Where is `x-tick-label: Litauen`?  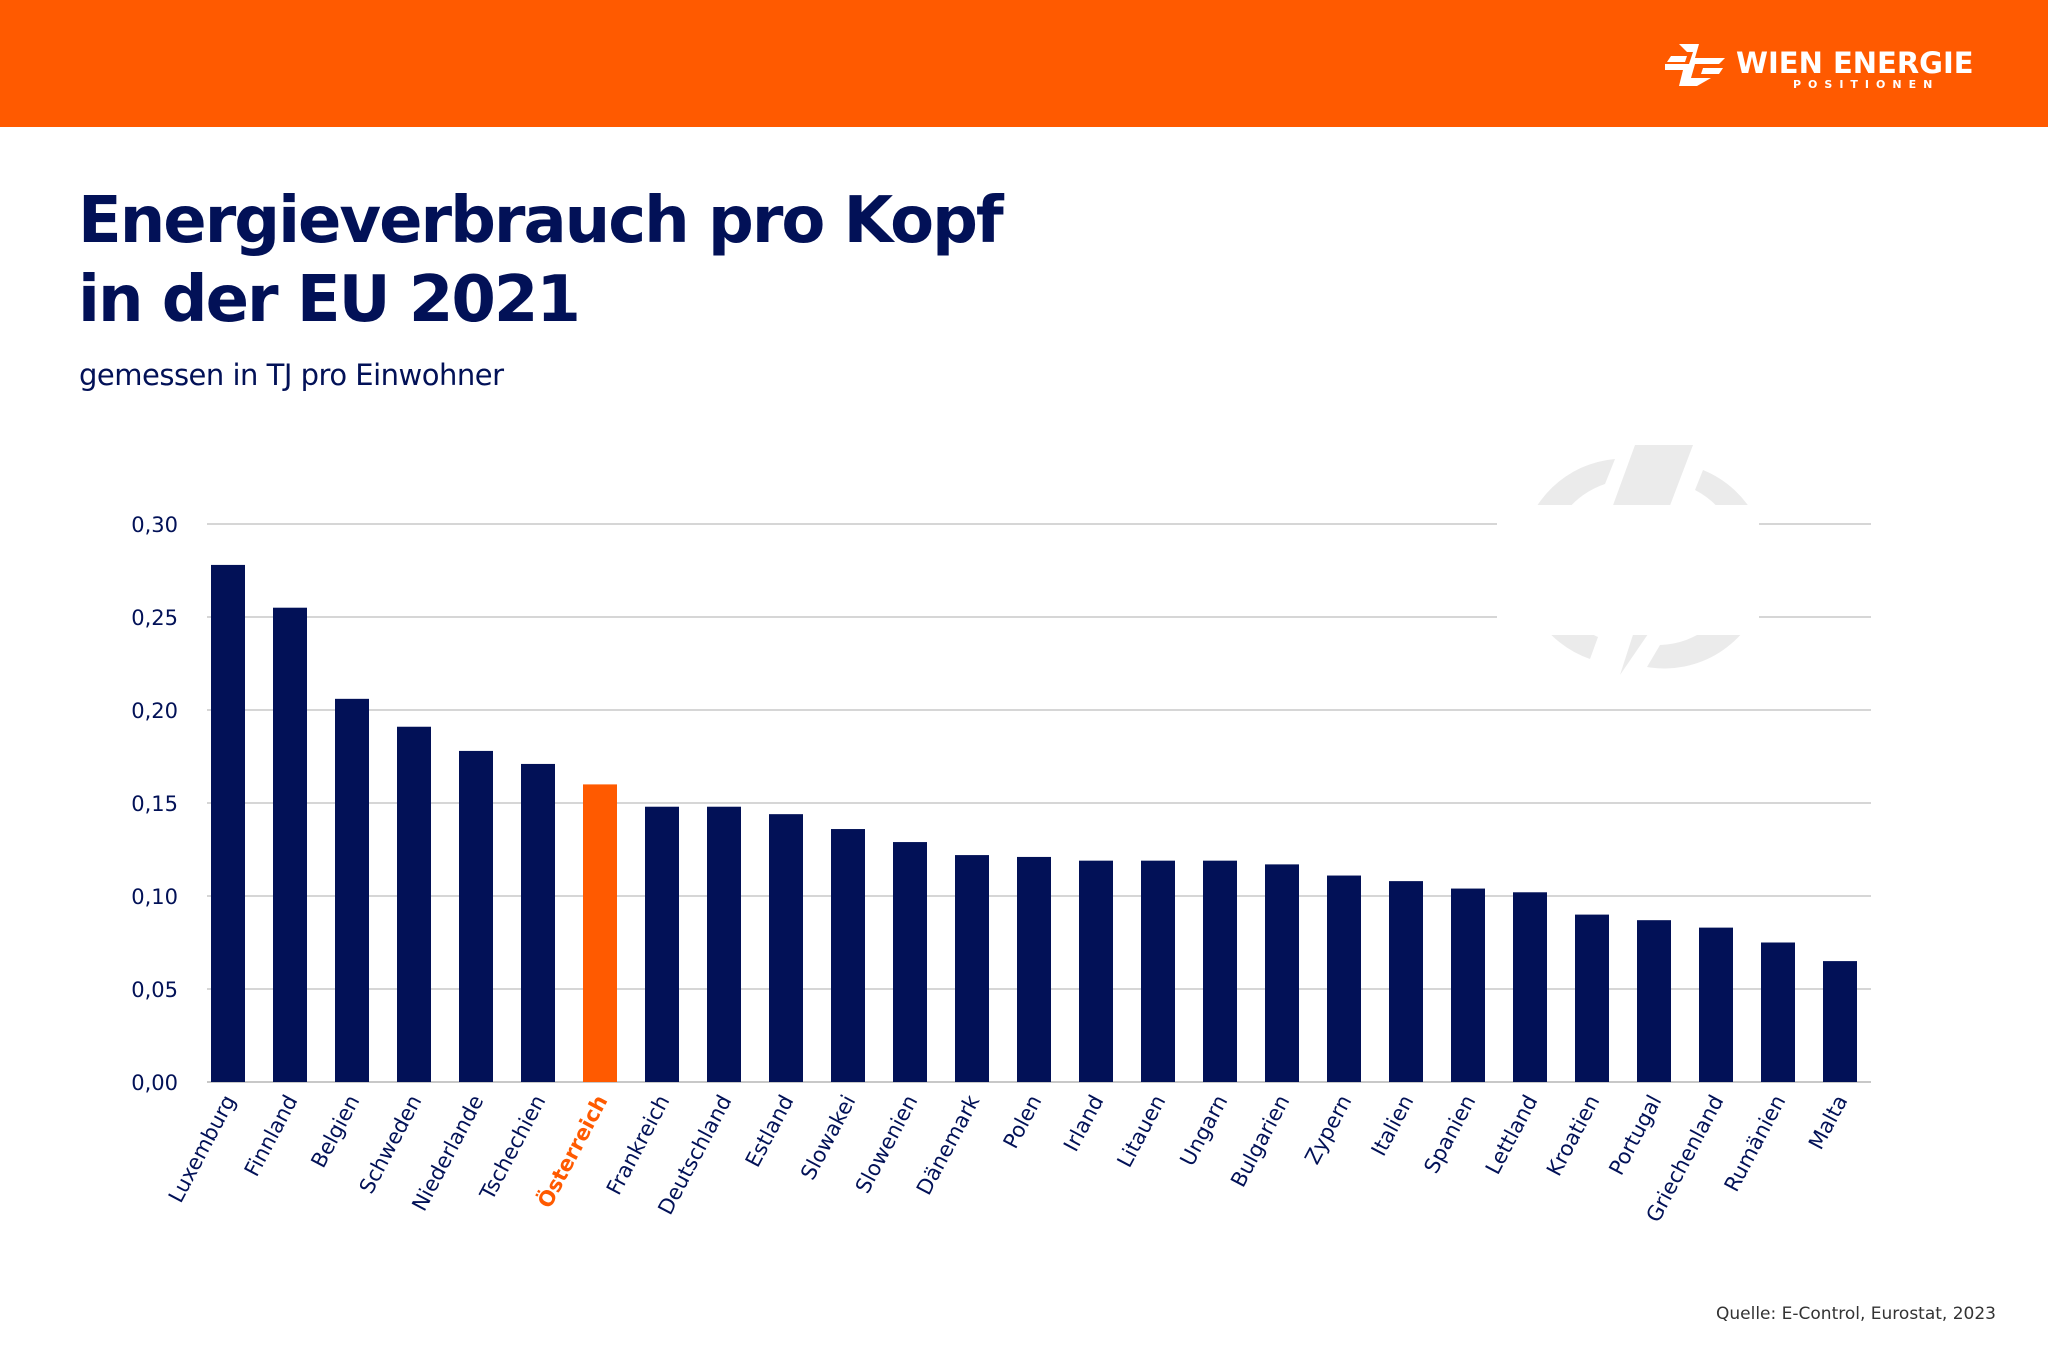 x-tick-label: Litauen is located at coordinates (1142, 1131).